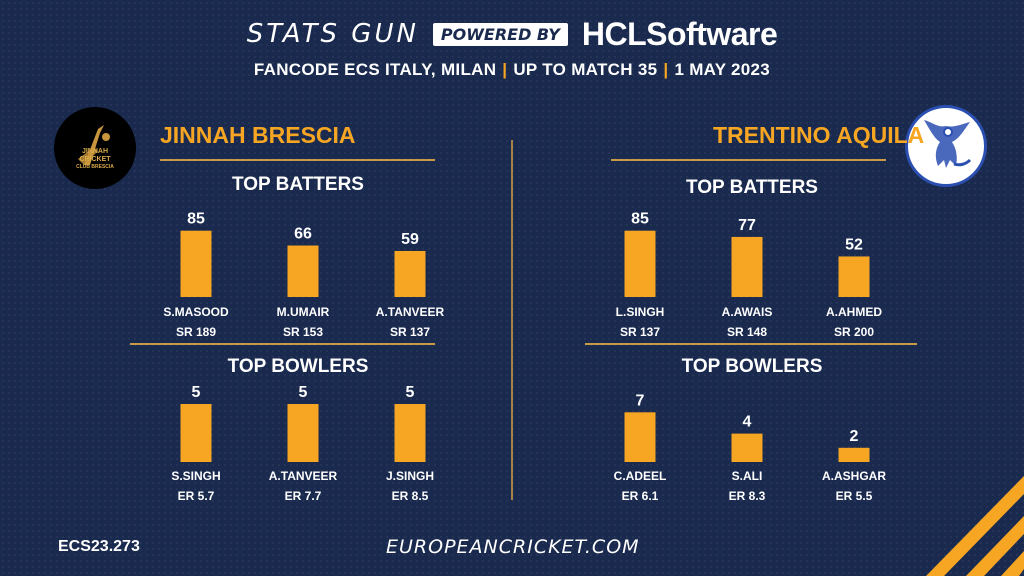  I want to click on stat-sublabel: SR 148, so click(747, 332).